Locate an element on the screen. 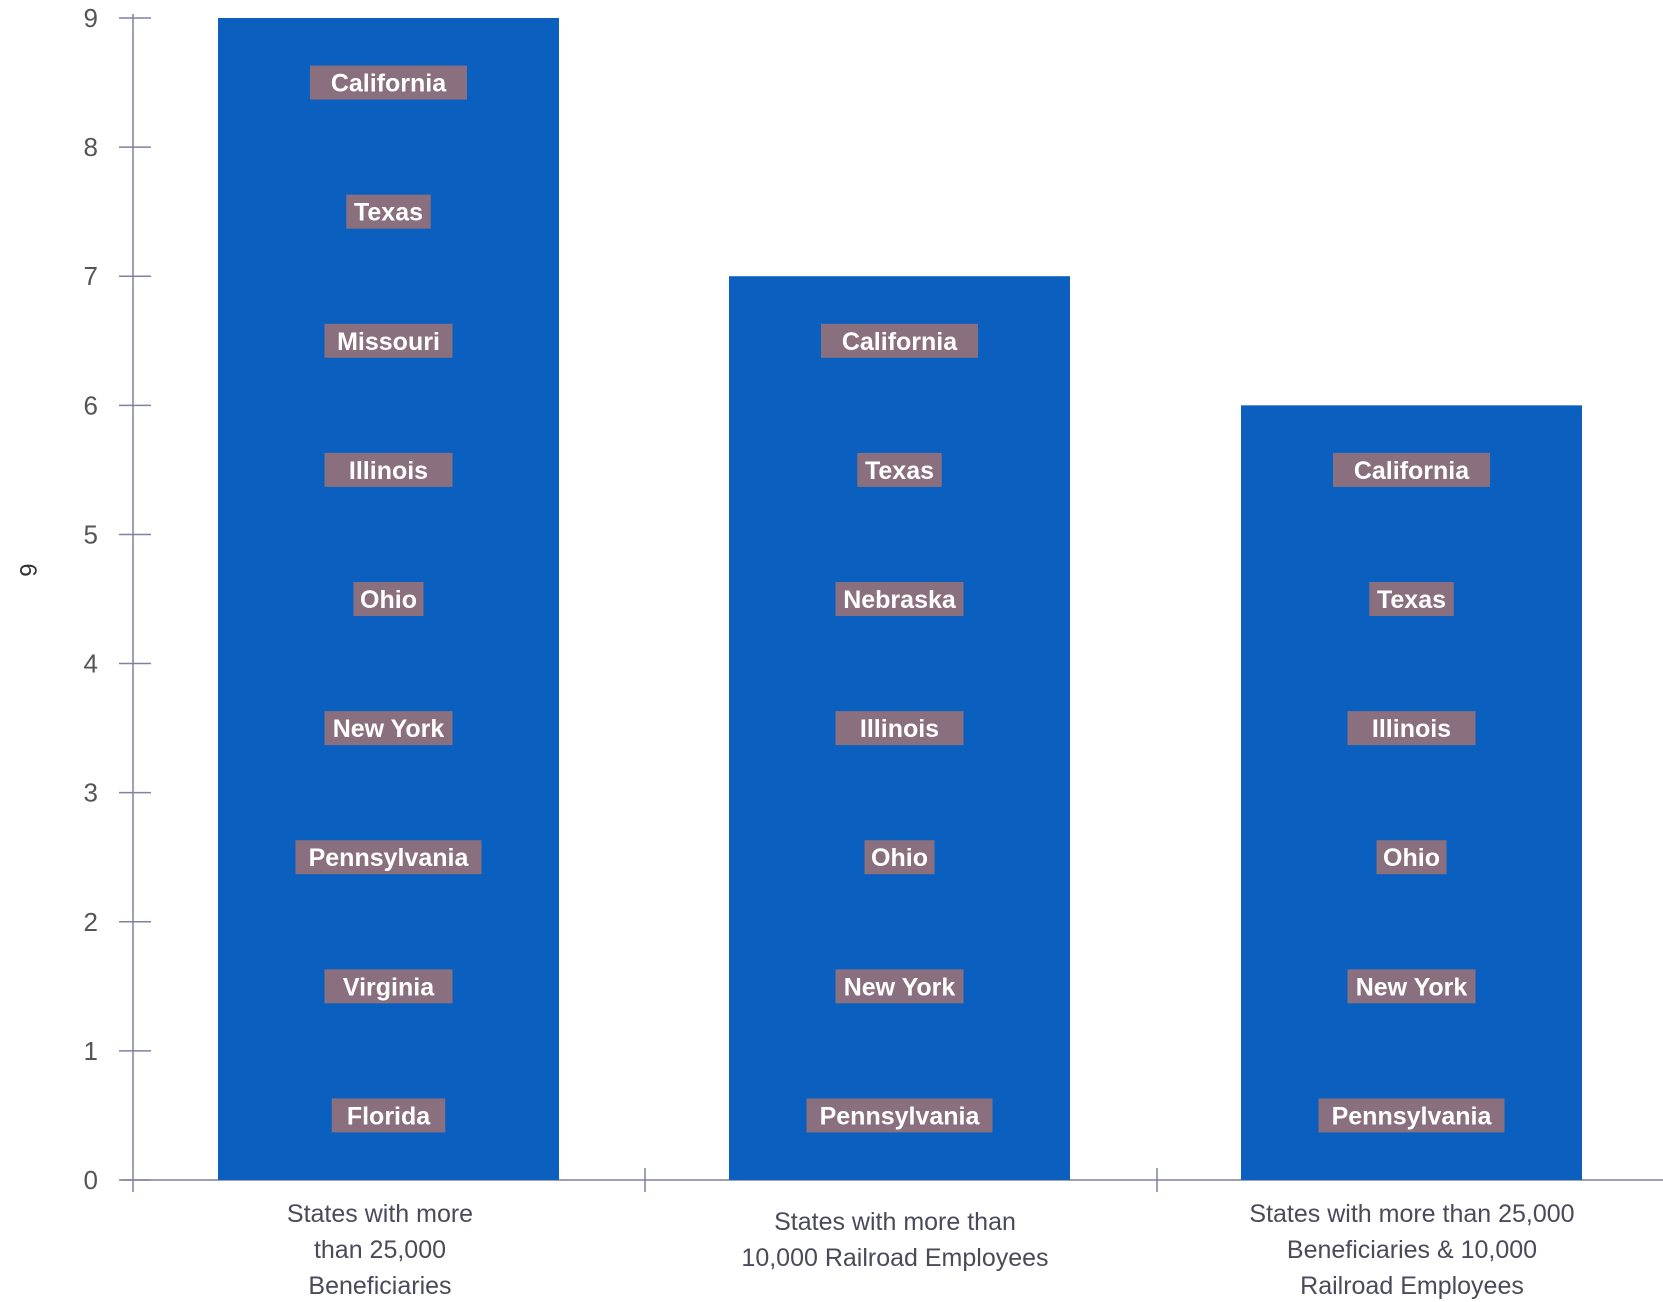  segment-label: Nebraska is located at coordinates (900, 600).